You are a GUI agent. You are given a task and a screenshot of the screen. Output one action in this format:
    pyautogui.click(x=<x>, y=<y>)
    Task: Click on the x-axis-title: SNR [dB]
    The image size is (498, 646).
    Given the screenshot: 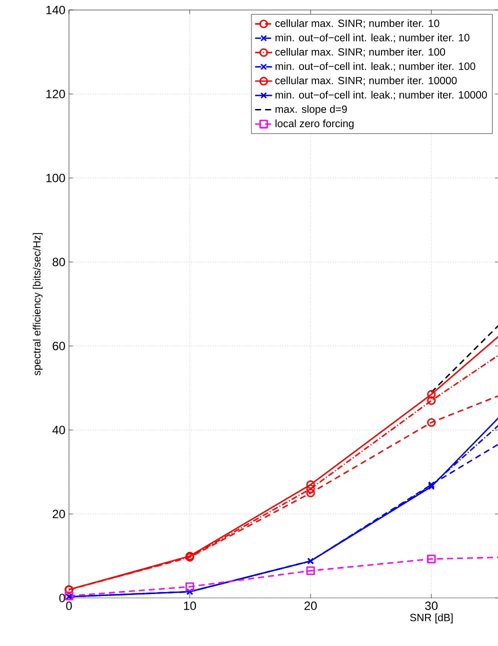 What is the action you would take?
    pyautogui.click(x=431, y=619)
    